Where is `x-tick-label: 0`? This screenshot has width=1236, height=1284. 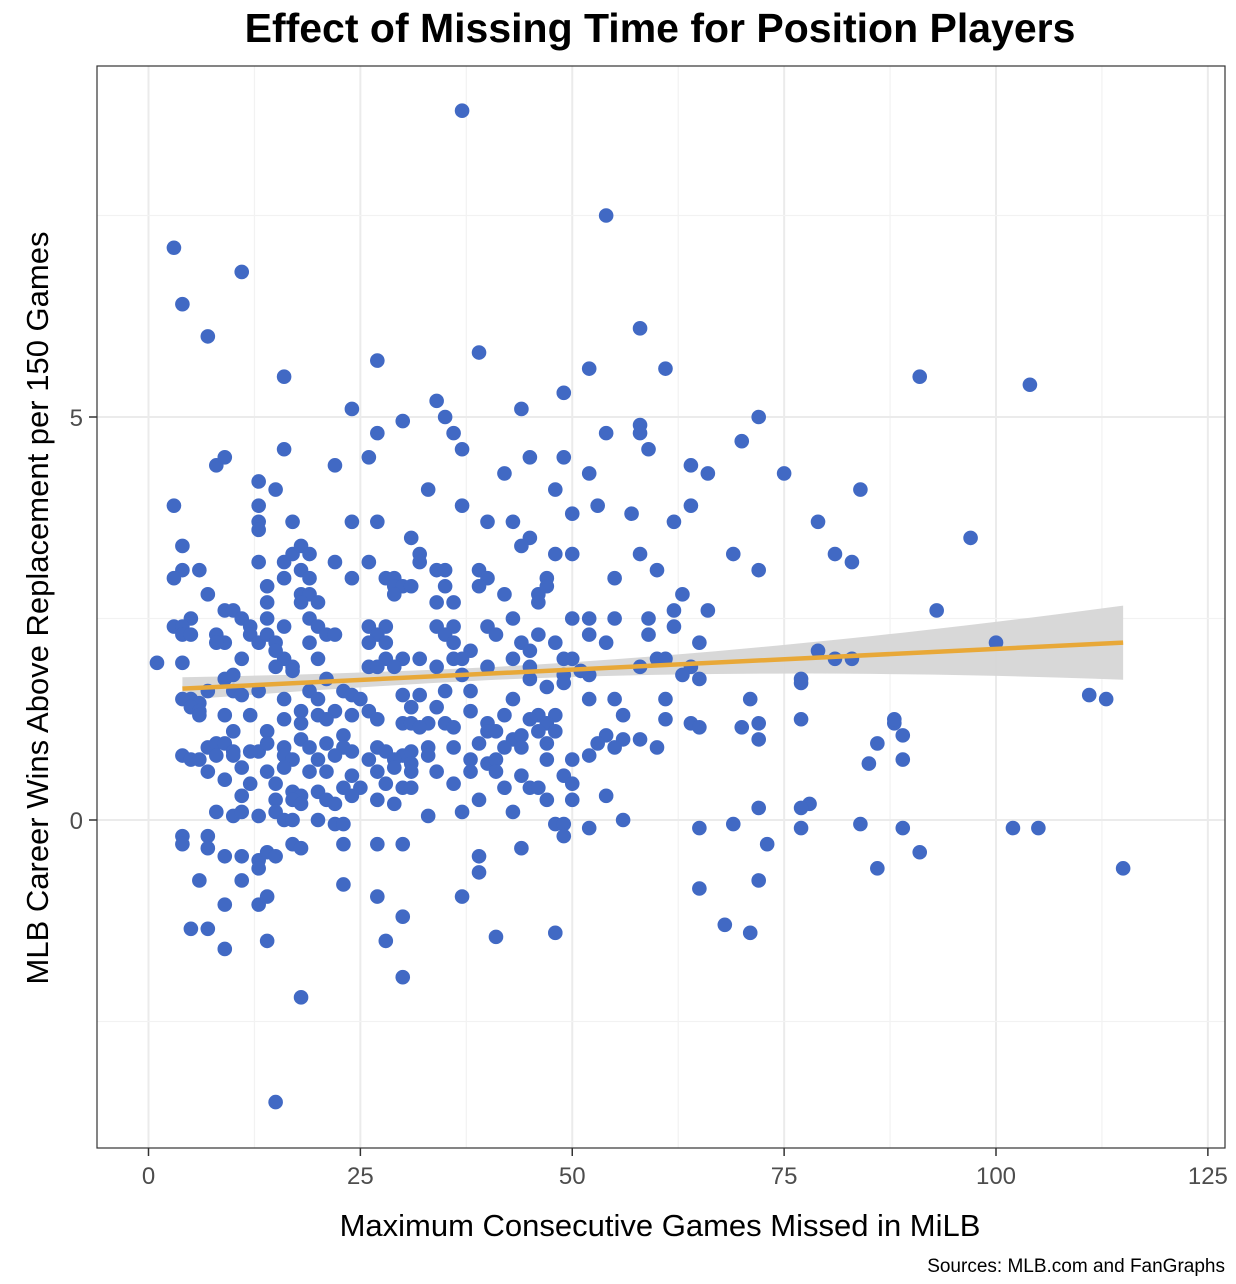
x-tick-label: 0 is located at coordinates (148, 1176).